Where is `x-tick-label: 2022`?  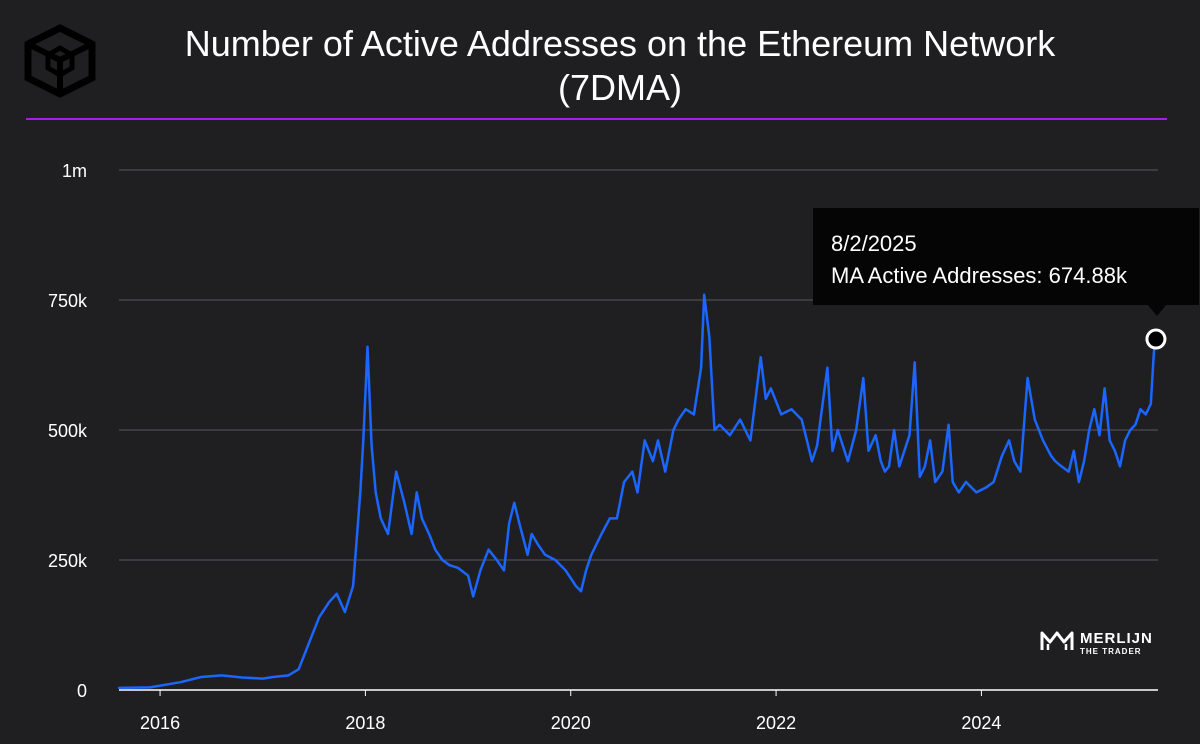
x-tick-label: 2022 is located at coordinates (776, 723).